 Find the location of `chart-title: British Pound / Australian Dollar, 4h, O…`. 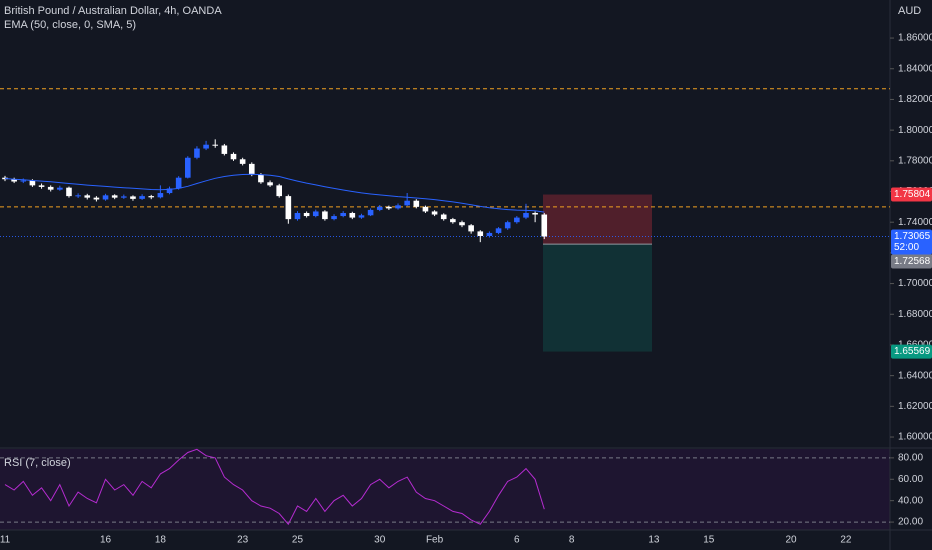

chart-title: British Pound / Australian Dollar, 4h, O… is located at coordinates (113, 11).